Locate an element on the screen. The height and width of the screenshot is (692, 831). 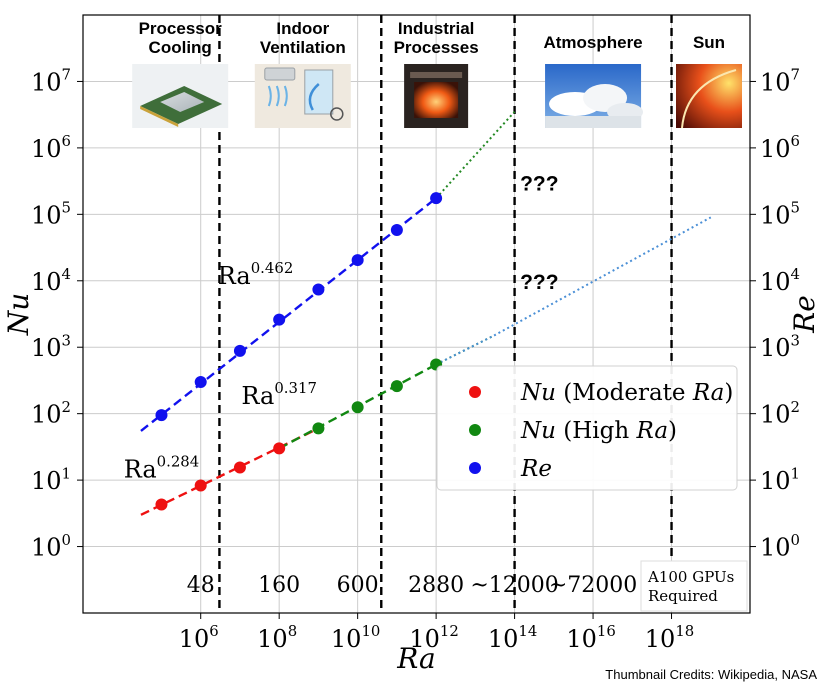
y-tick-label-left: 10¹ is located at coordinates (51, 479).